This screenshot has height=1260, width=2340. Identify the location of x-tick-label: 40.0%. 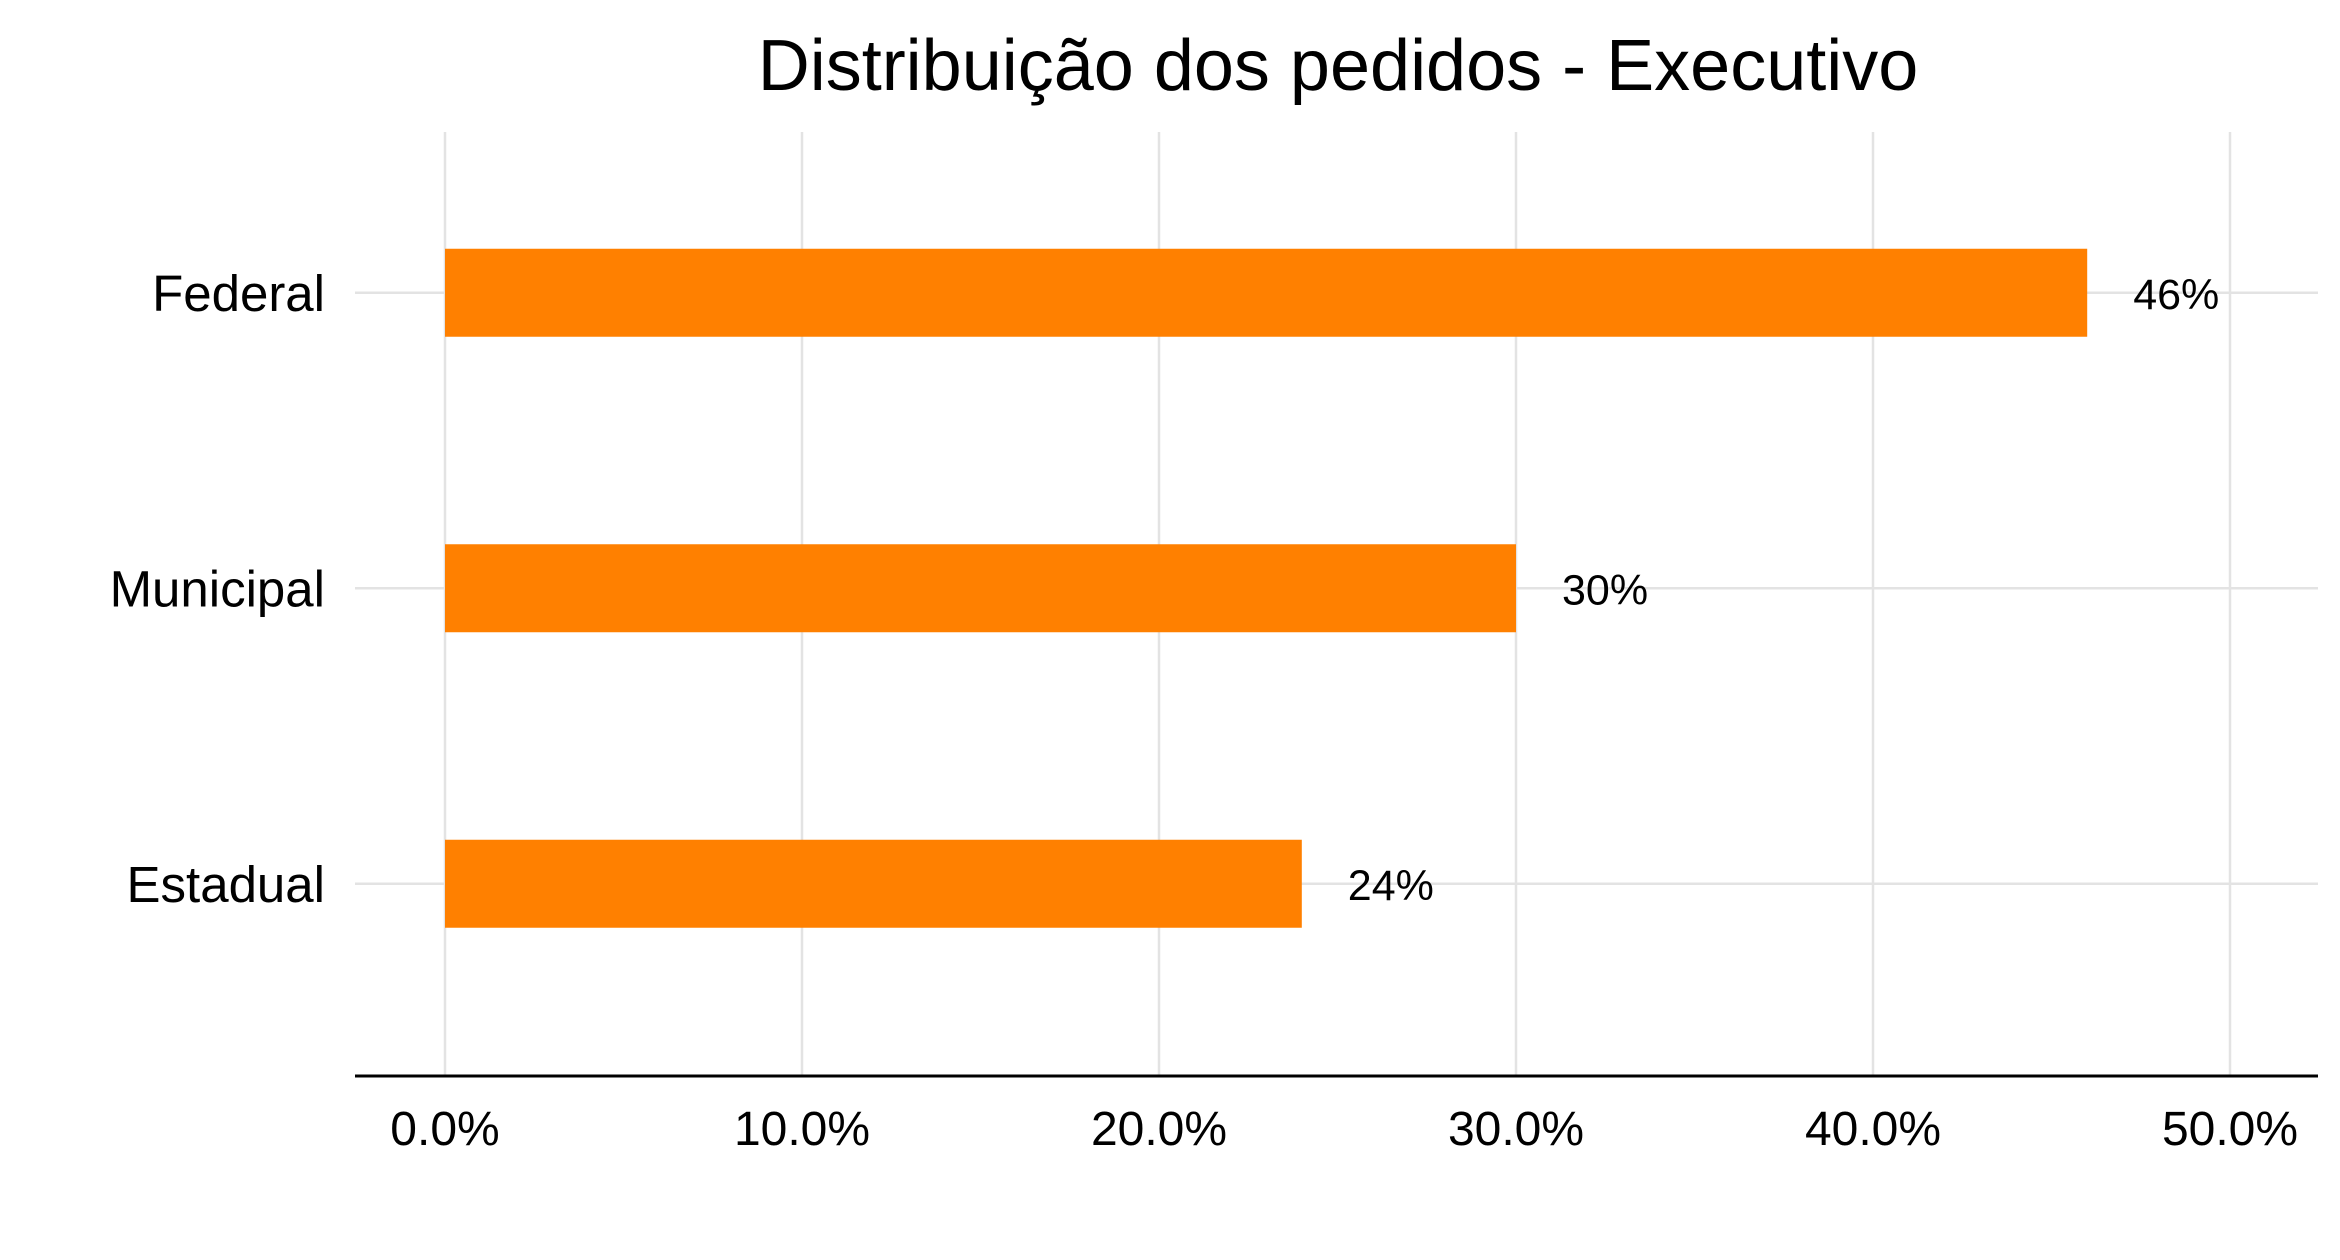
(1873, 1129).